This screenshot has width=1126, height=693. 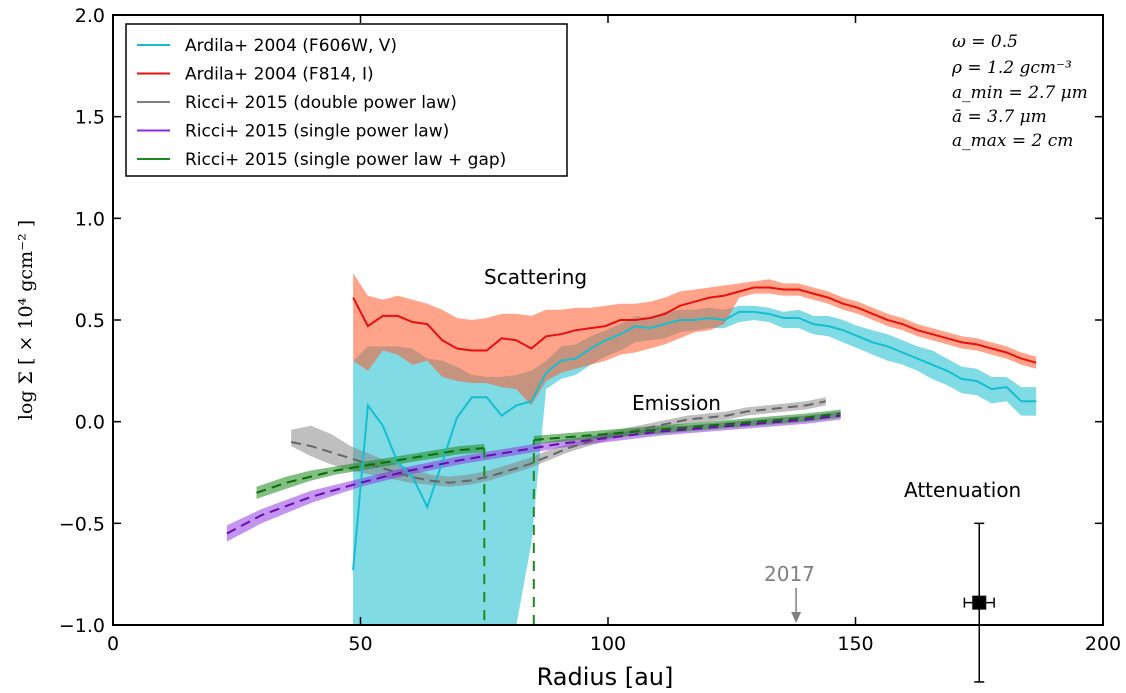 I want to click on markers, so click(x=893, y=602).